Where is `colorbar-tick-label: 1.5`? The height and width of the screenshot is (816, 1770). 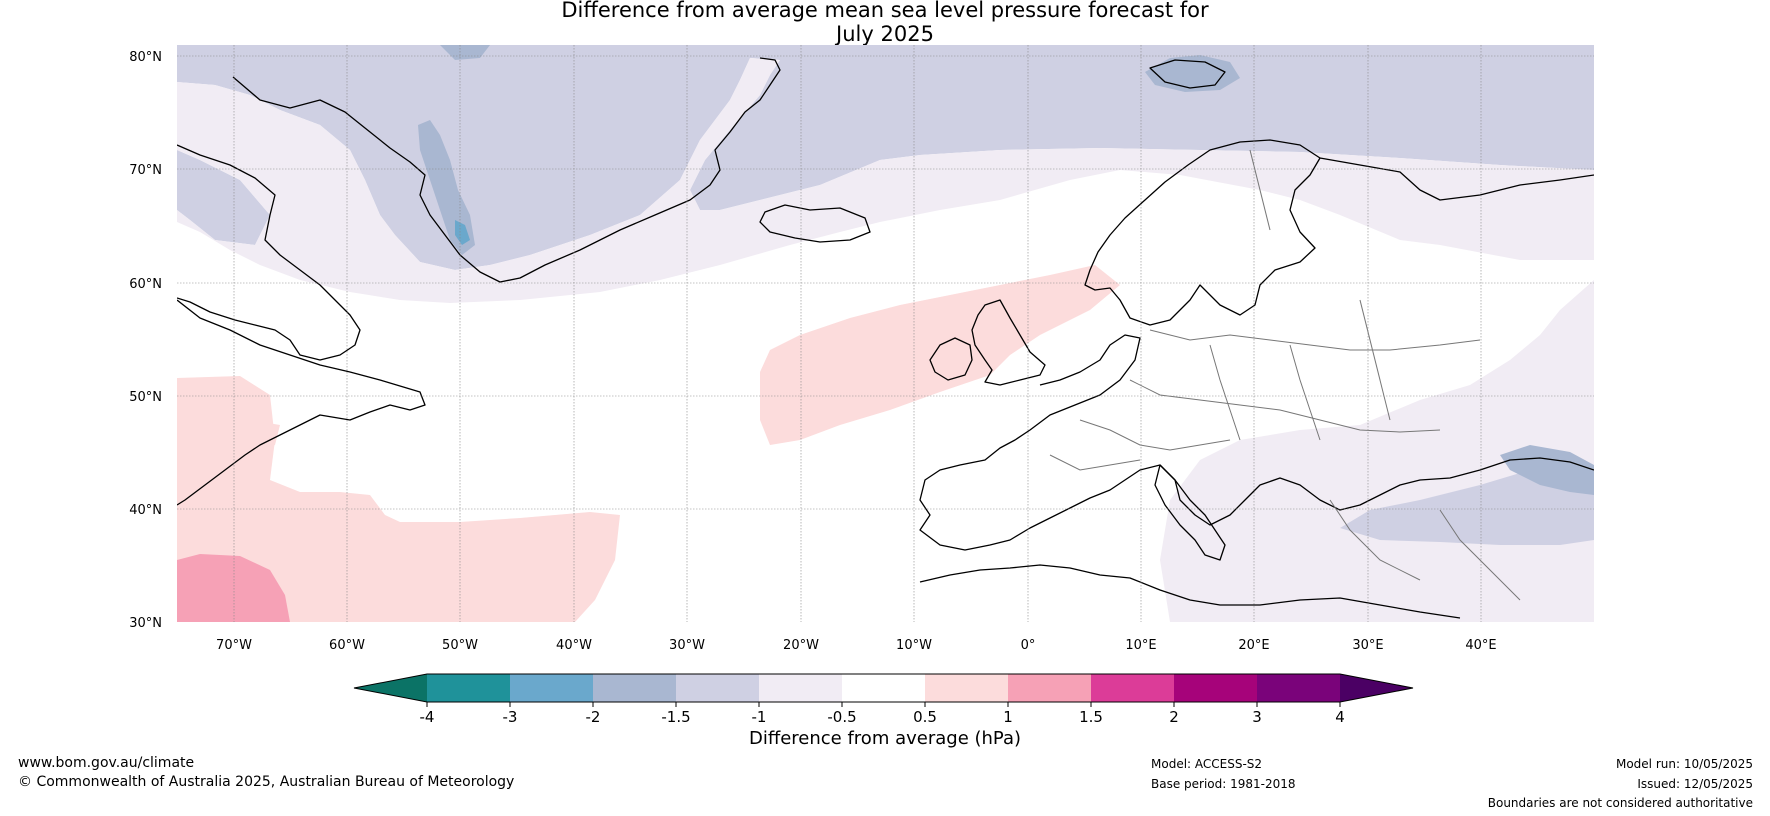 colorbar-tick-label: 1.5 is located at coordinates (1091, 717).